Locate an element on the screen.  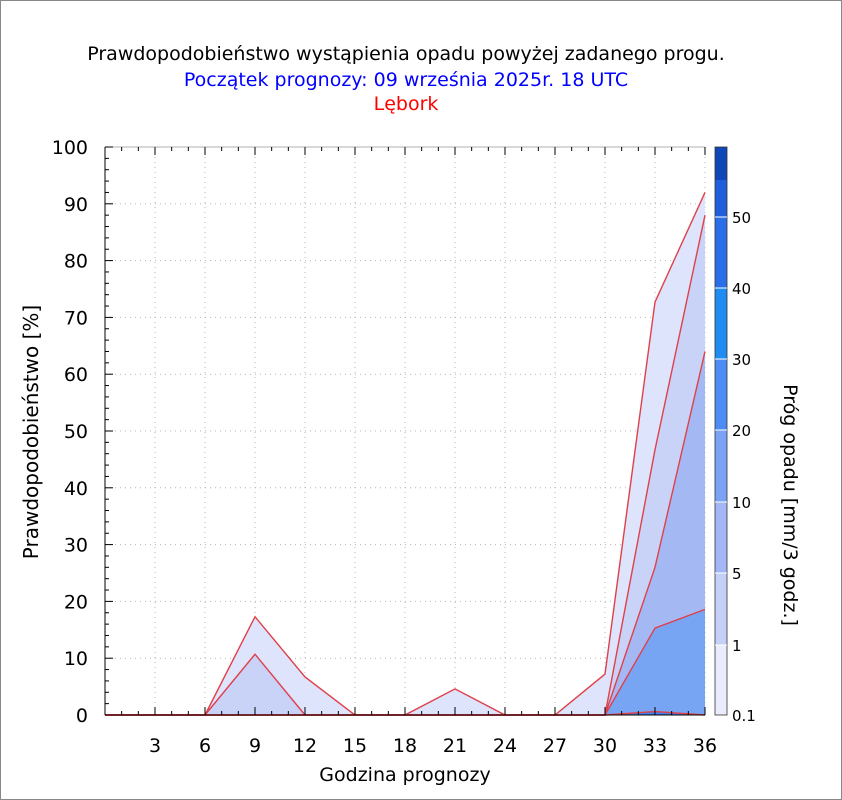
colorbar-tick-label: 20 is located at coordinates (741, 431).